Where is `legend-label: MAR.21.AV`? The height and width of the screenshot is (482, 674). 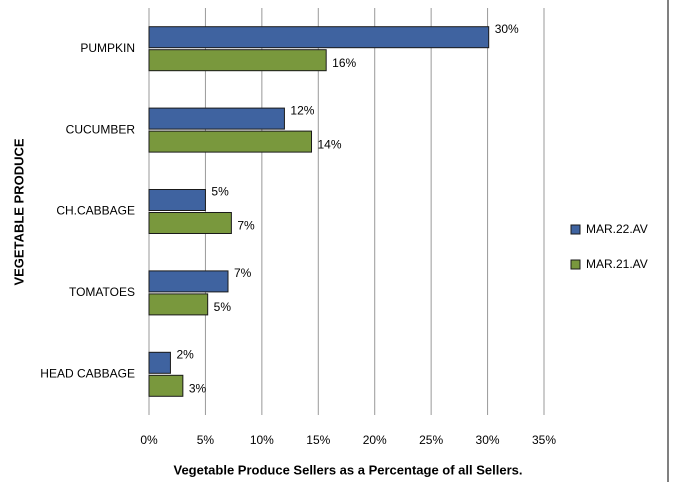
legend-label: MAR.21.AV is located at coordinates (617, 264).